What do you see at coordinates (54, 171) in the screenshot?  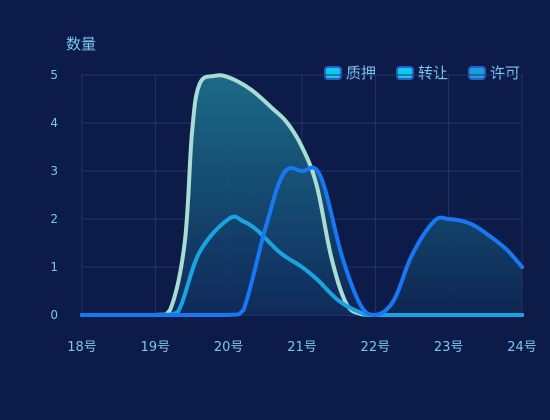 I see `y-tick-label: 3` at bounding box center [54, 171].